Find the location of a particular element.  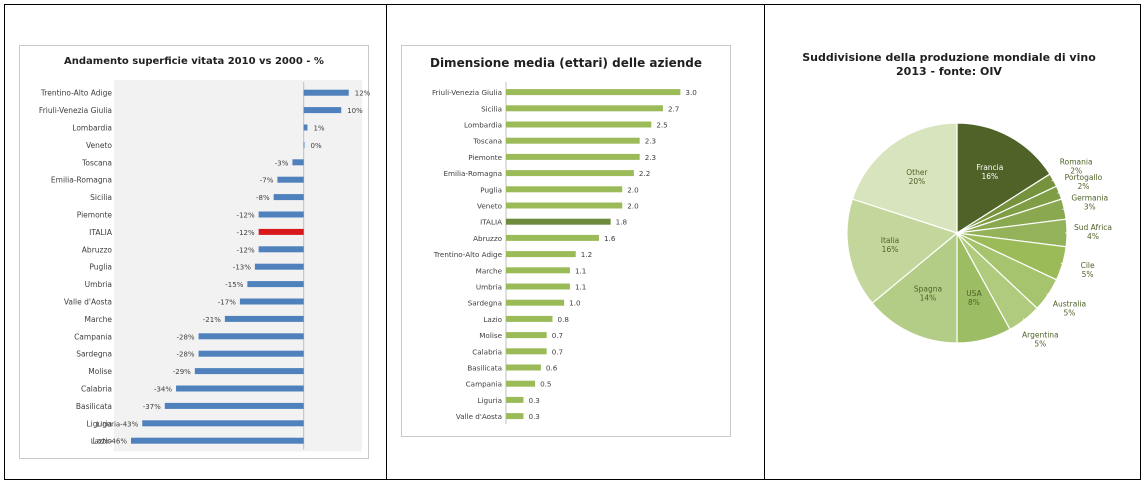

data-label: 0% is located at coordinates (315, 146).